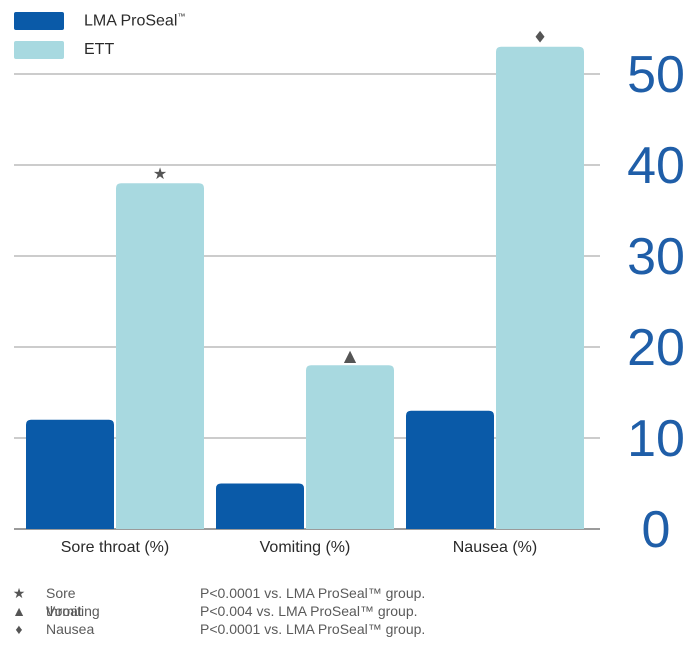 The image size is (693, 646). I want to click on legend-label-ett: ETT, so click(99, 49).